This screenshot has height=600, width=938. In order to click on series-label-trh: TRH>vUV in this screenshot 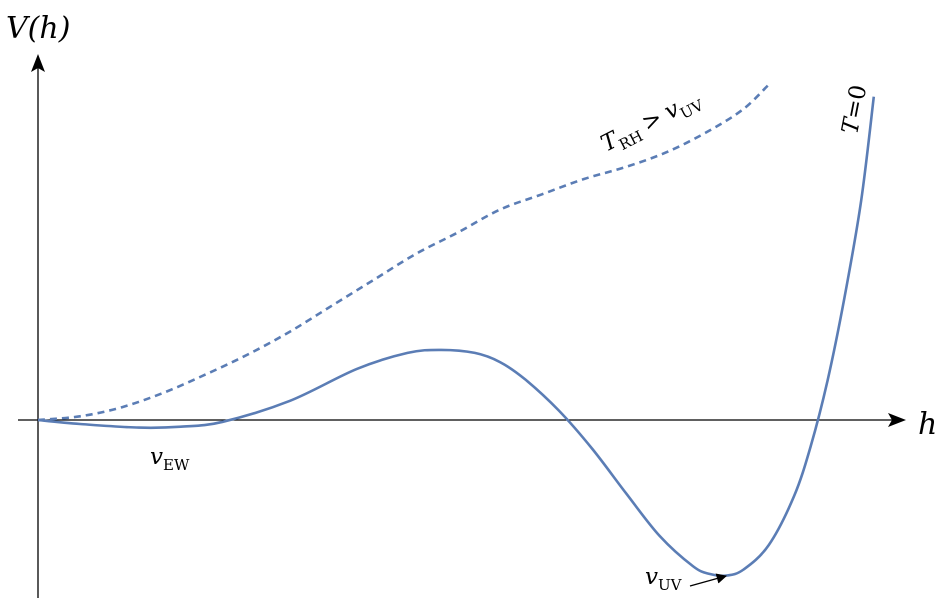, I will do `click(652, 123)`.